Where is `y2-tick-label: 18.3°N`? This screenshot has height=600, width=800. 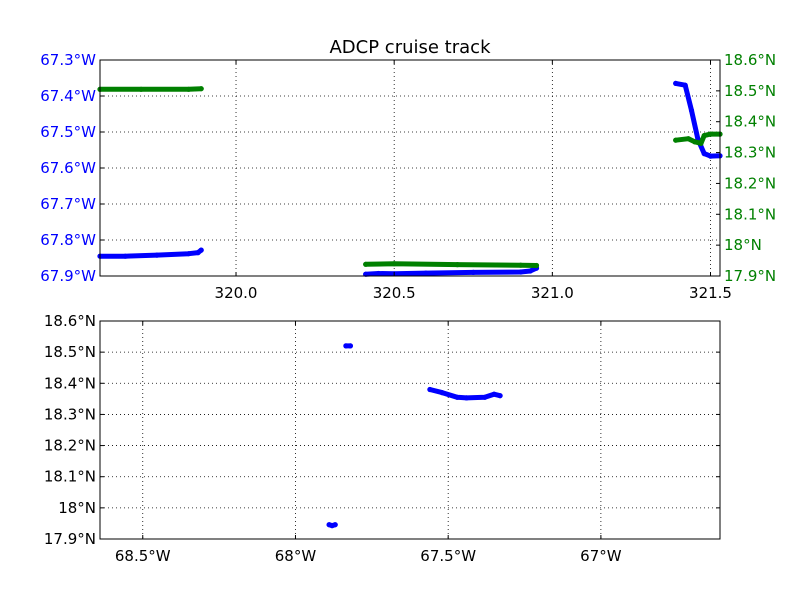
y2-tick-label: 18.3°N is located at coordinates (750, 153).